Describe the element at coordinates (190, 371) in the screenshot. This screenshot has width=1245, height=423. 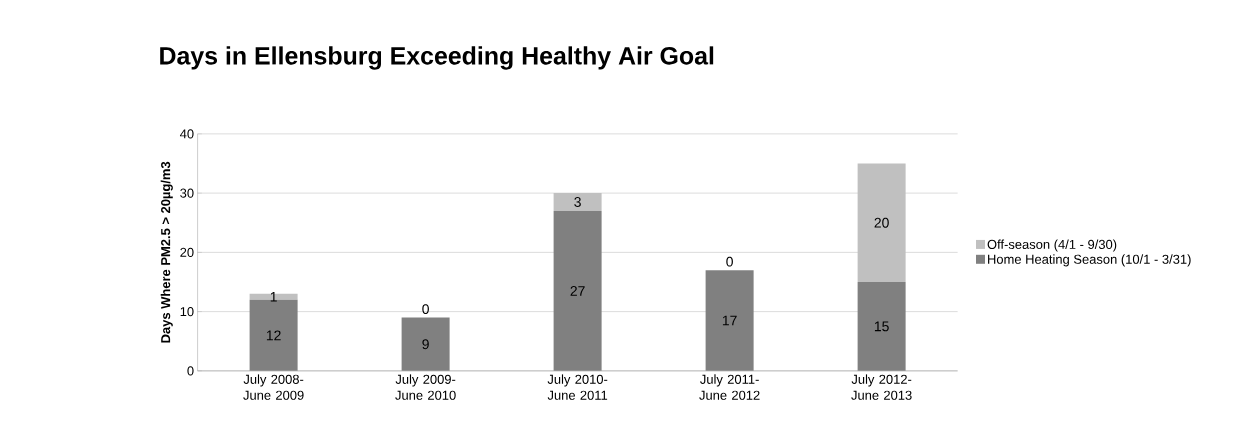
I see `y-tick-label: 0` at that location.